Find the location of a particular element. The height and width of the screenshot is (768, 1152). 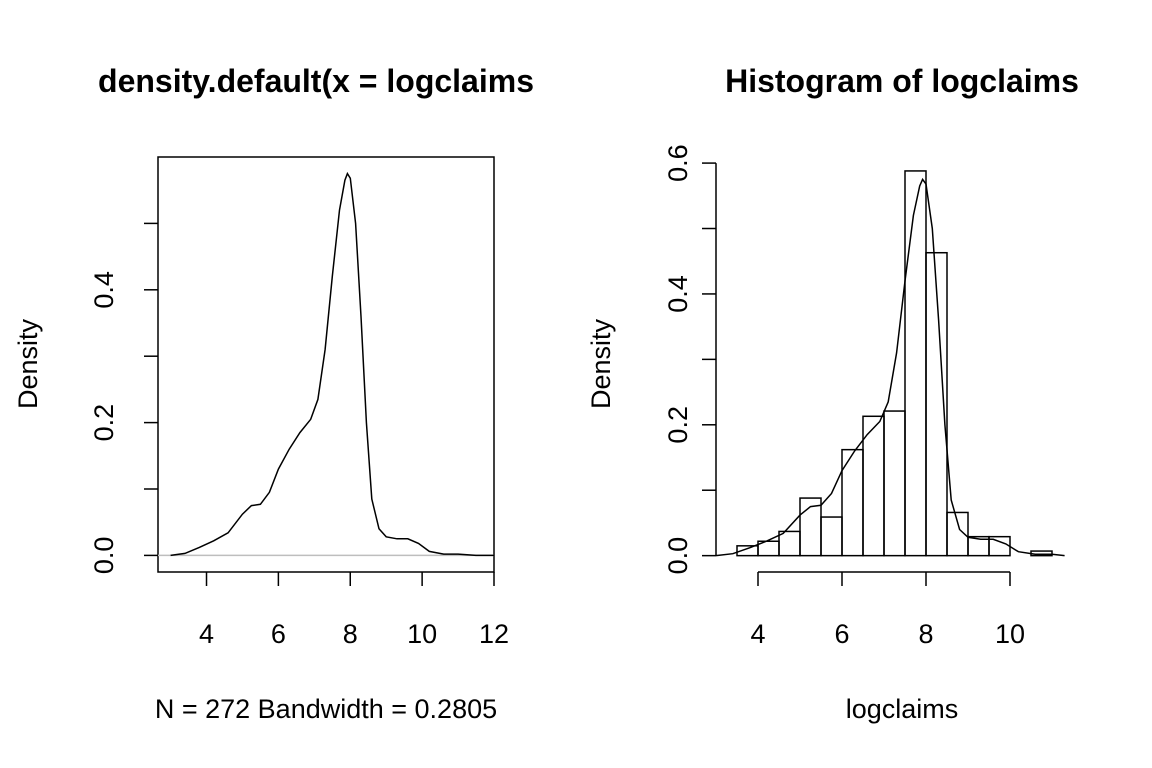

histogram-y-tick-label: 0.6 is located at coordinates (678, 163).